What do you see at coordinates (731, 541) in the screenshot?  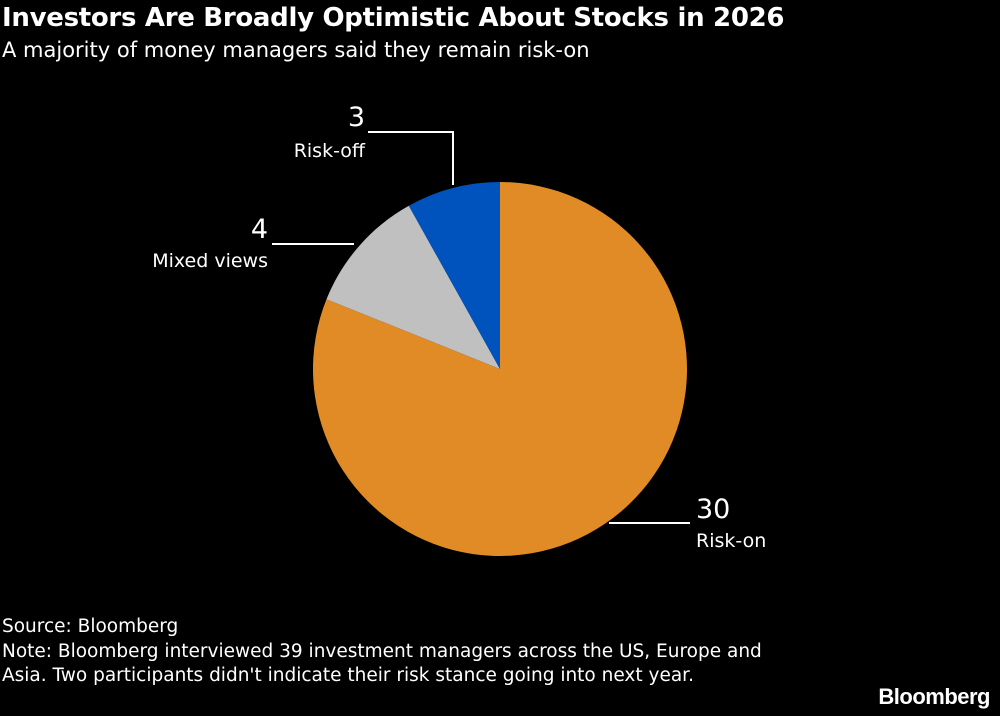 I see `data-label-category: Risk-on` at bounding box center [731, 541].